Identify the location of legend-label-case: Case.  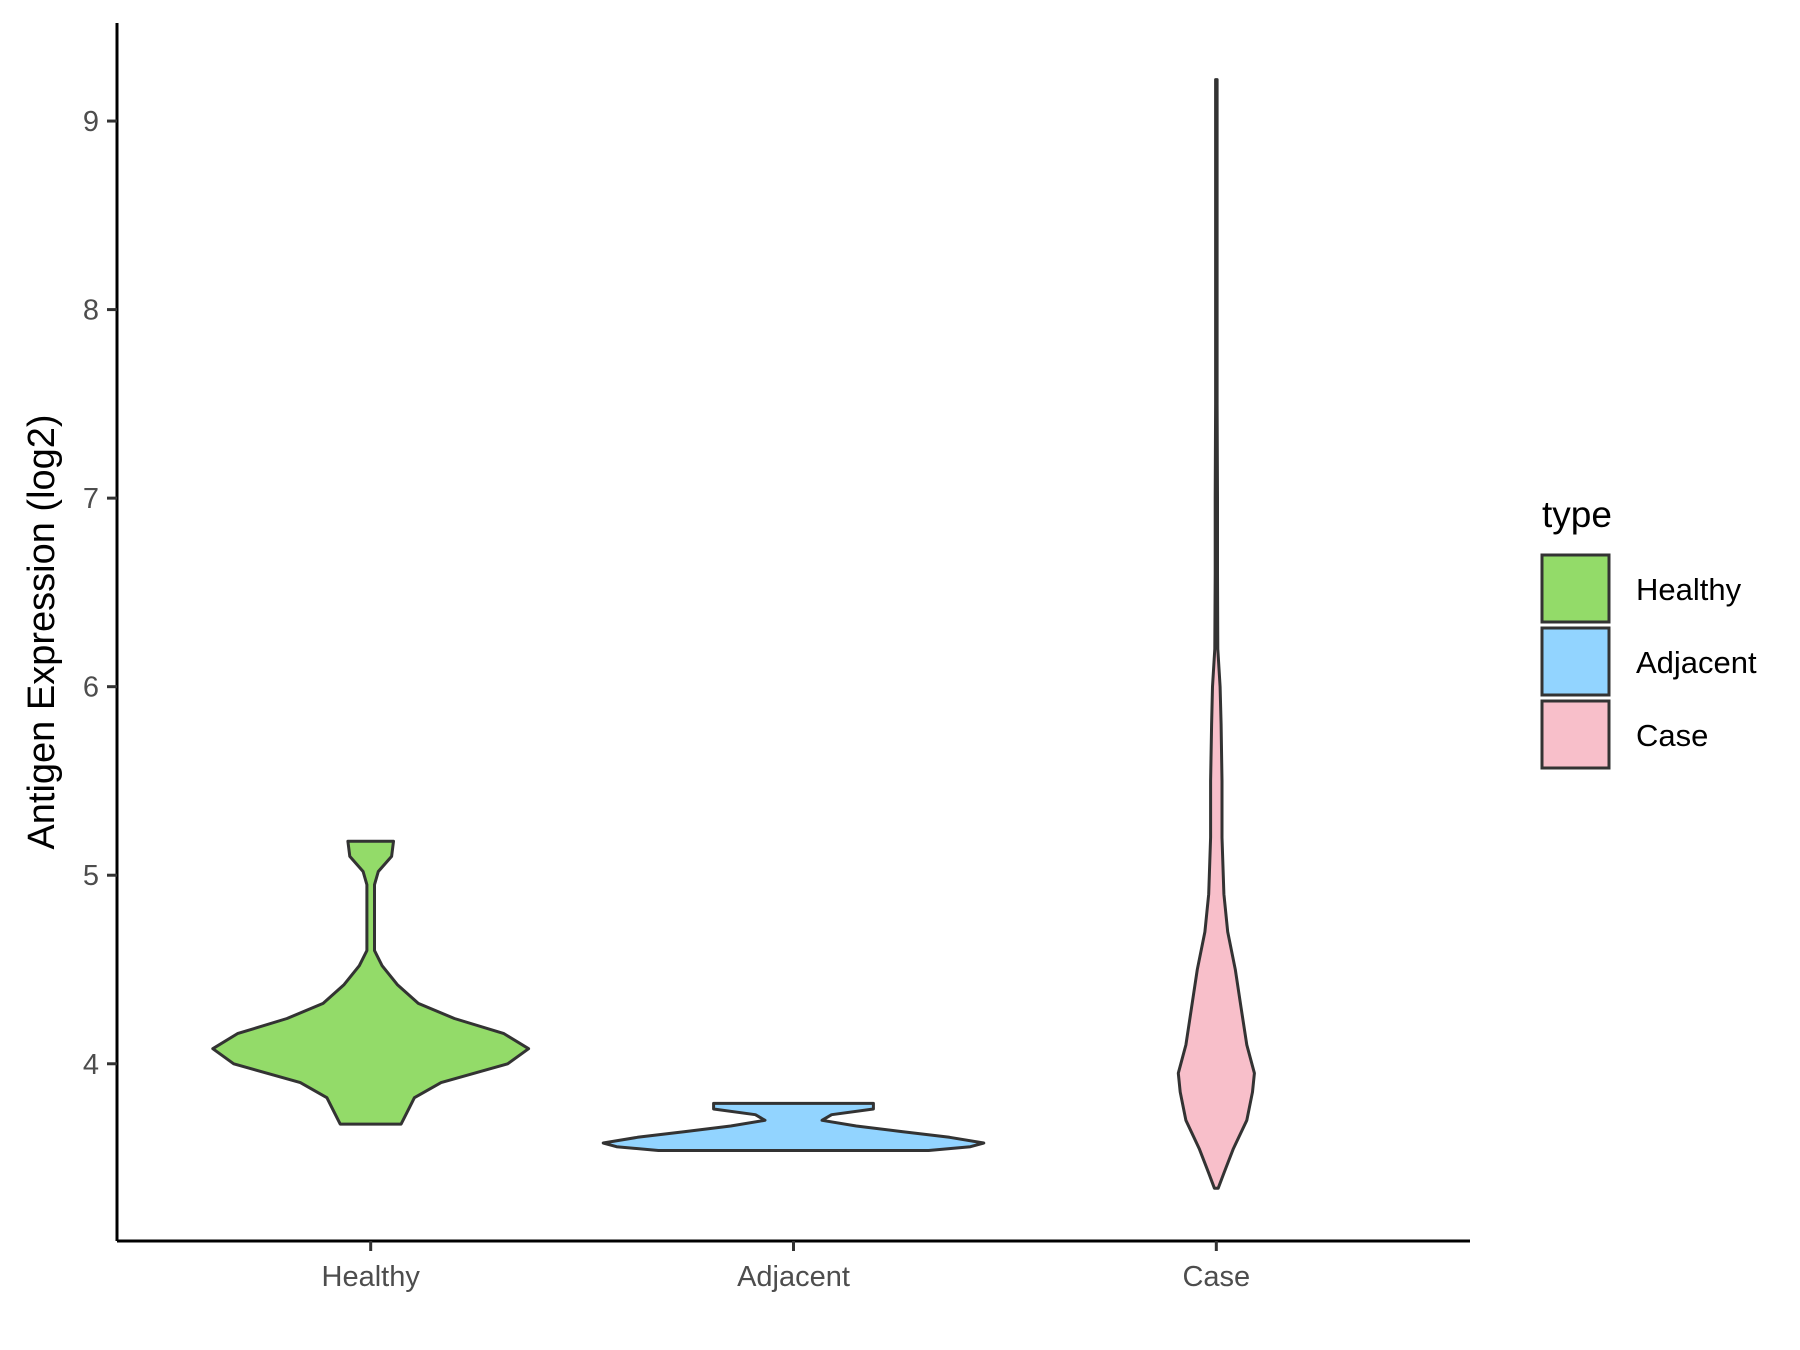
(1672, 735).